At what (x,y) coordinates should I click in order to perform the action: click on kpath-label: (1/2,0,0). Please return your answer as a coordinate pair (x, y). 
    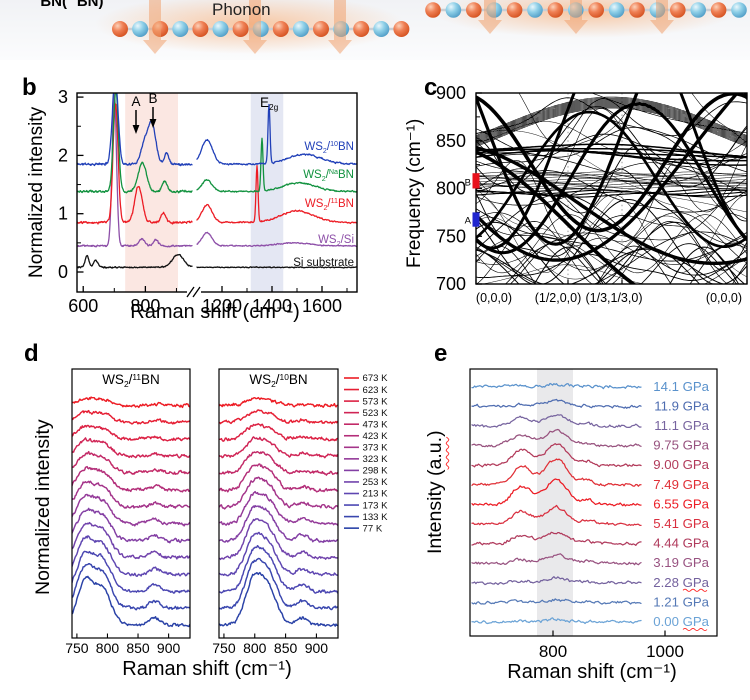
    Looking at the image, I should click on (558, 298).